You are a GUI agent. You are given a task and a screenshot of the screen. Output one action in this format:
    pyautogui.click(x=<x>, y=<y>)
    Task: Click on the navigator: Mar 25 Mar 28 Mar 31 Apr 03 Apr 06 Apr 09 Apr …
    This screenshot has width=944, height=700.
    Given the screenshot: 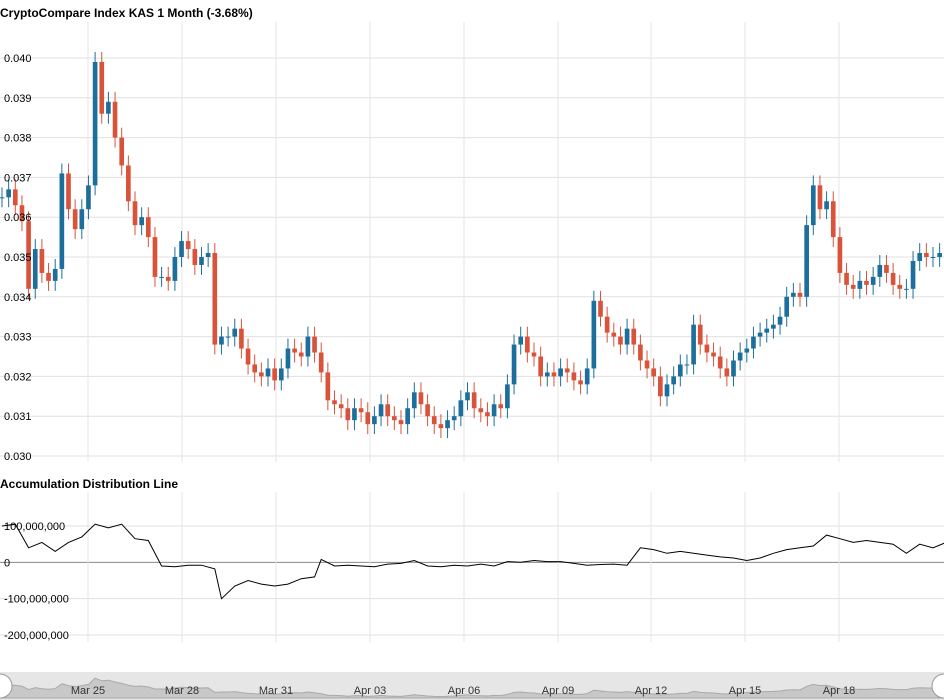 What is the action you would take?
    pyautogui.click(x=472, y=686)
    